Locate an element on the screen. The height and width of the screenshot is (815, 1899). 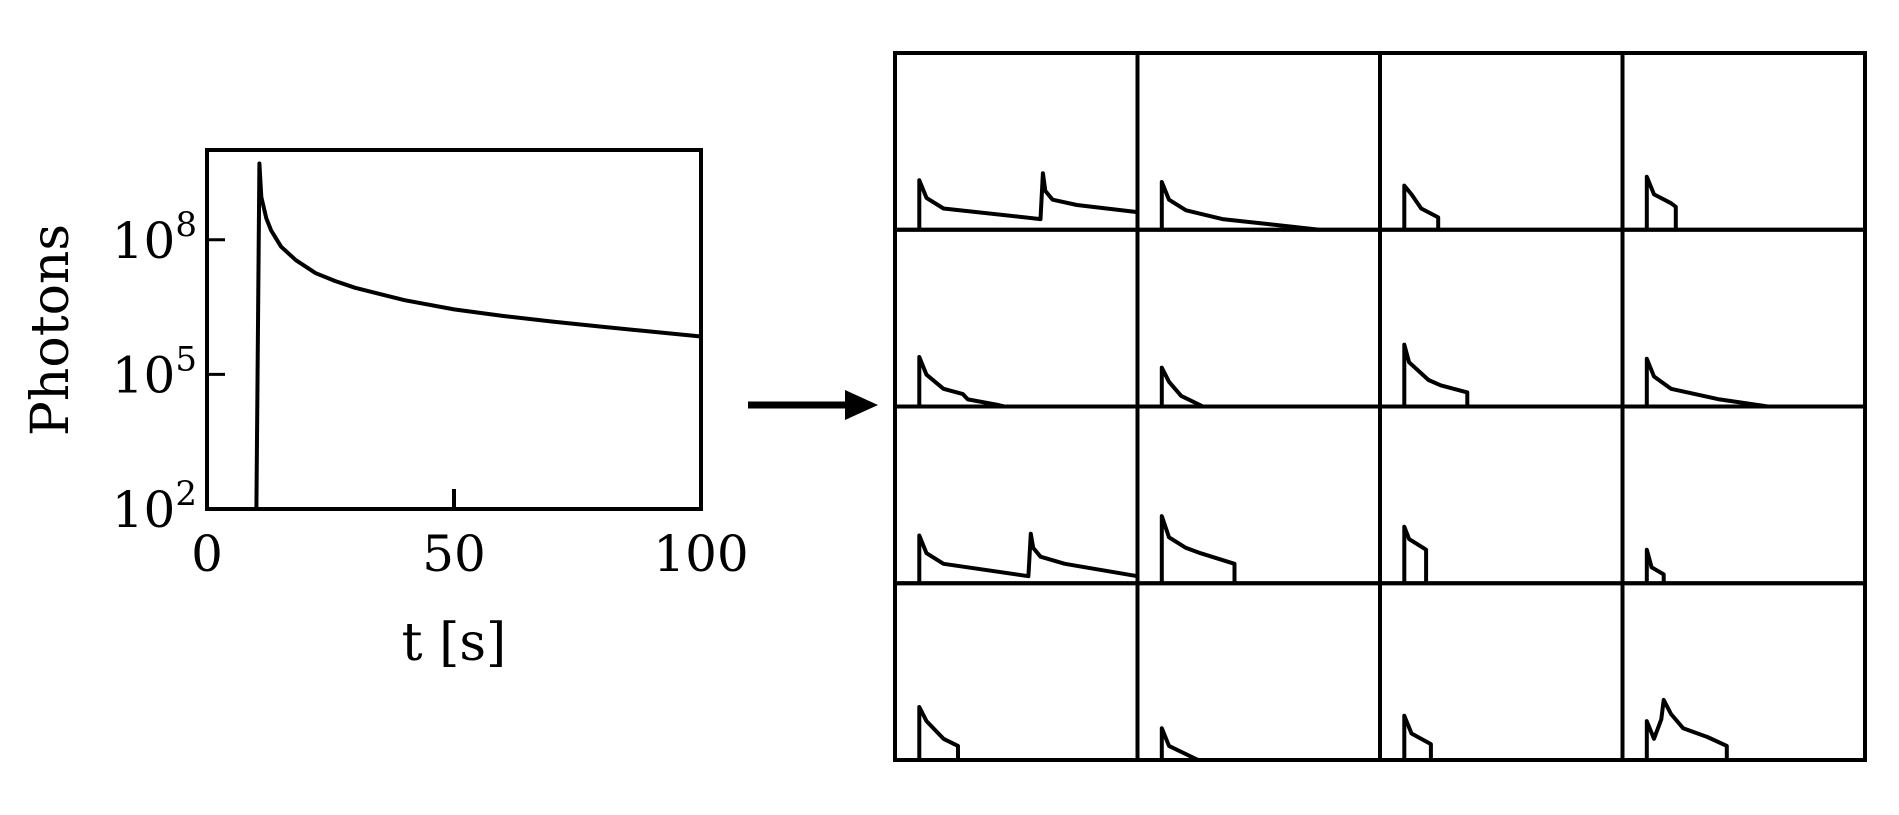
y-tick-label: 10² is located at coordinates (154, 506).